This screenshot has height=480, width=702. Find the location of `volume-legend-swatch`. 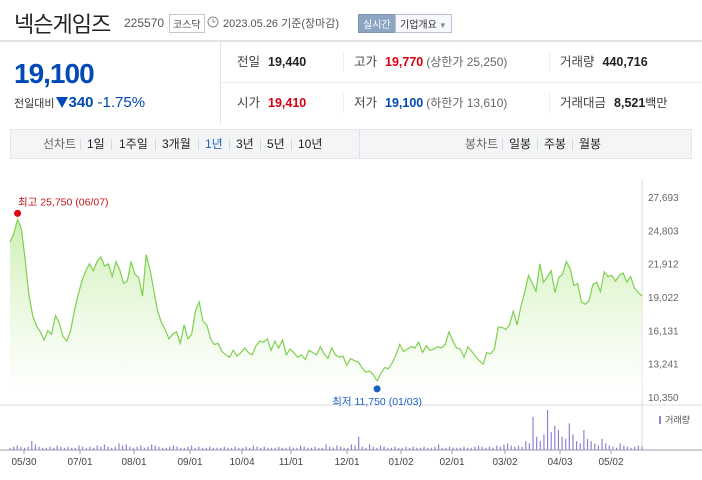

volume-legend-swatch is located at coordinates (660, 420).